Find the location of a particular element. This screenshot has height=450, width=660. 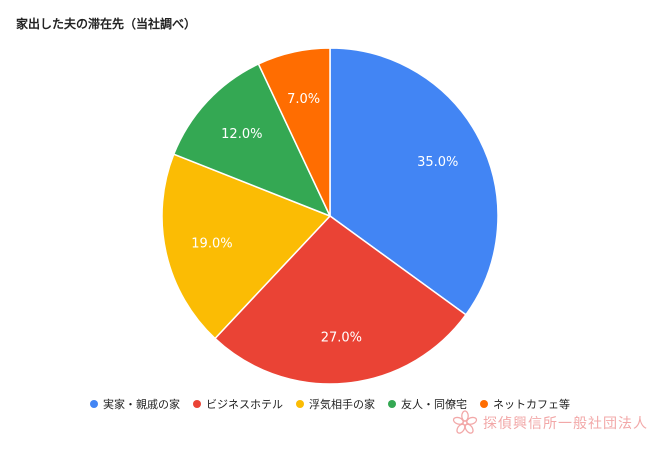

pie-slice-label-0: 35.0% is located at coordinates (437, 162).